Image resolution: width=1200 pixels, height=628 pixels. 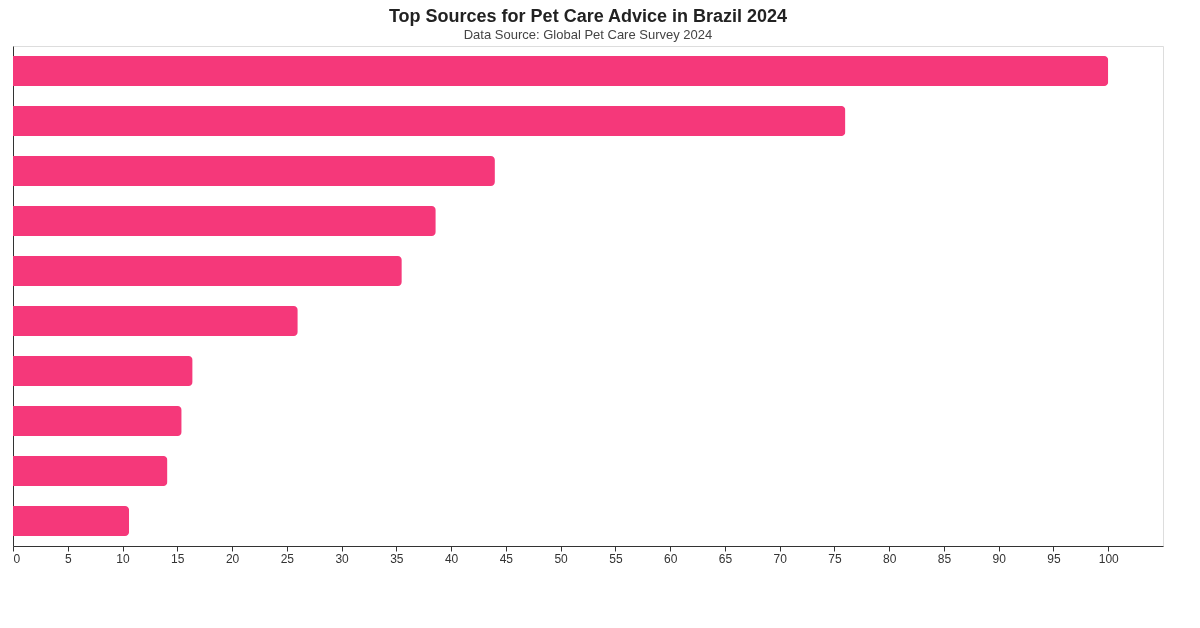 What do you see at coordinates (287, 558) in the screenshot?
I see `x-tick-label: 25` at bounding box center [287, 558].